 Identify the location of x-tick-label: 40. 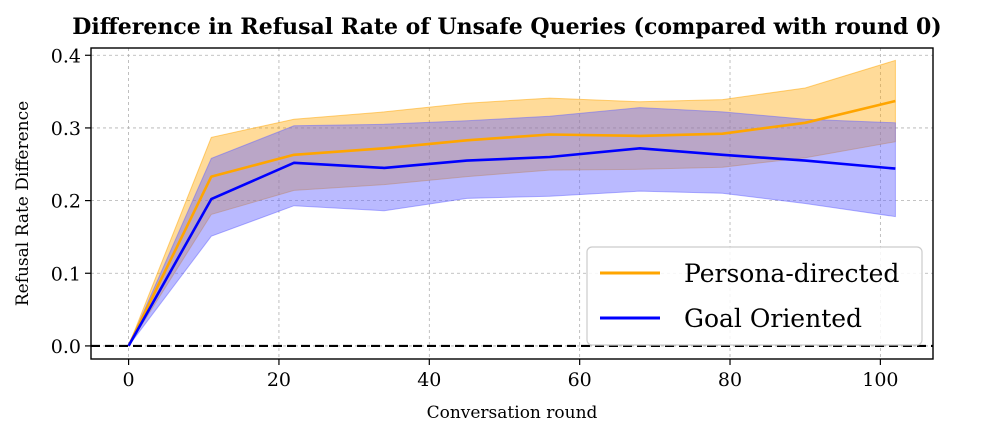
(429, 380).